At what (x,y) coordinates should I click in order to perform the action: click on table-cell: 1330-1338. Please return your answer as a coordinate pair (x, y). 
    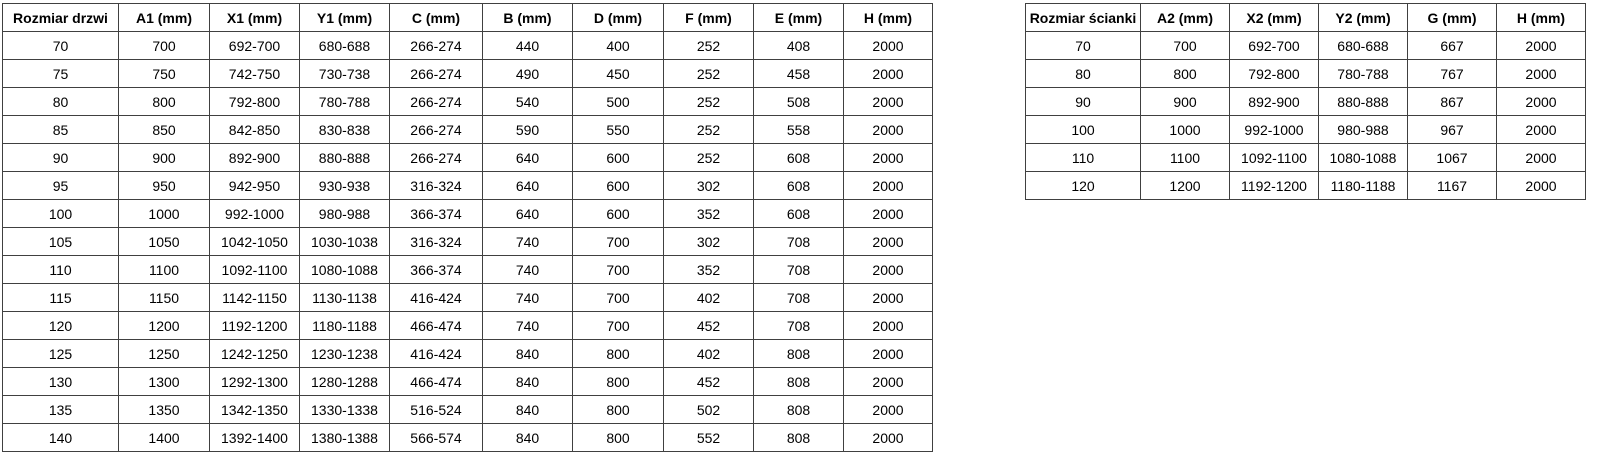
    Looking at the image, I should click on (344, 409).